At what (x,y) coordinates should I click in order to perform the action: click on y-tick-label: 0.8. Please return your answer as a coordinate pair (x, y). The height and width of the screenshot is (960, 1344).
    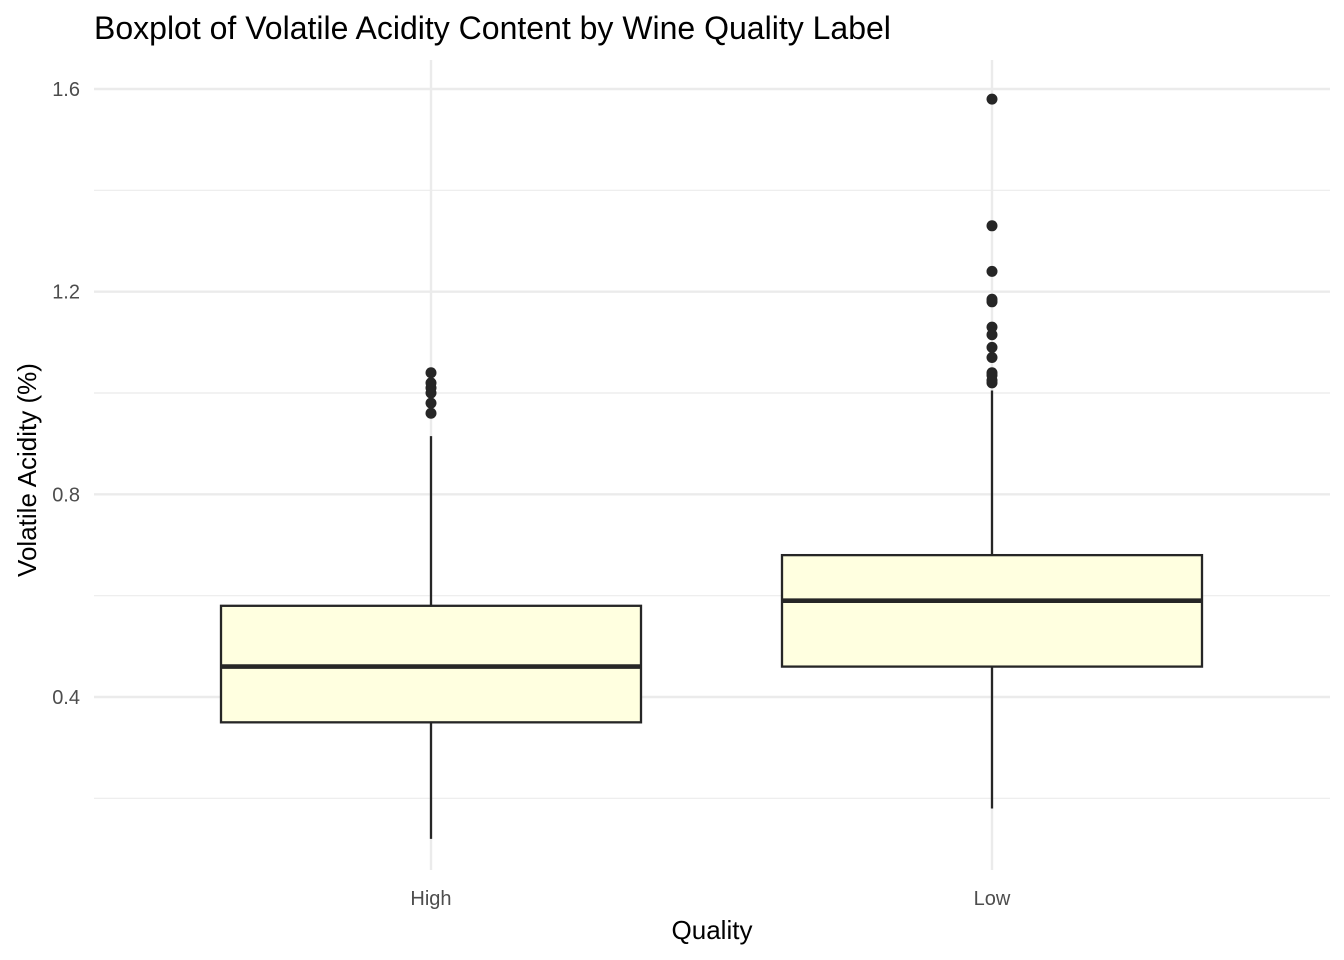
    Looking at the image, I should click on (66, 495).